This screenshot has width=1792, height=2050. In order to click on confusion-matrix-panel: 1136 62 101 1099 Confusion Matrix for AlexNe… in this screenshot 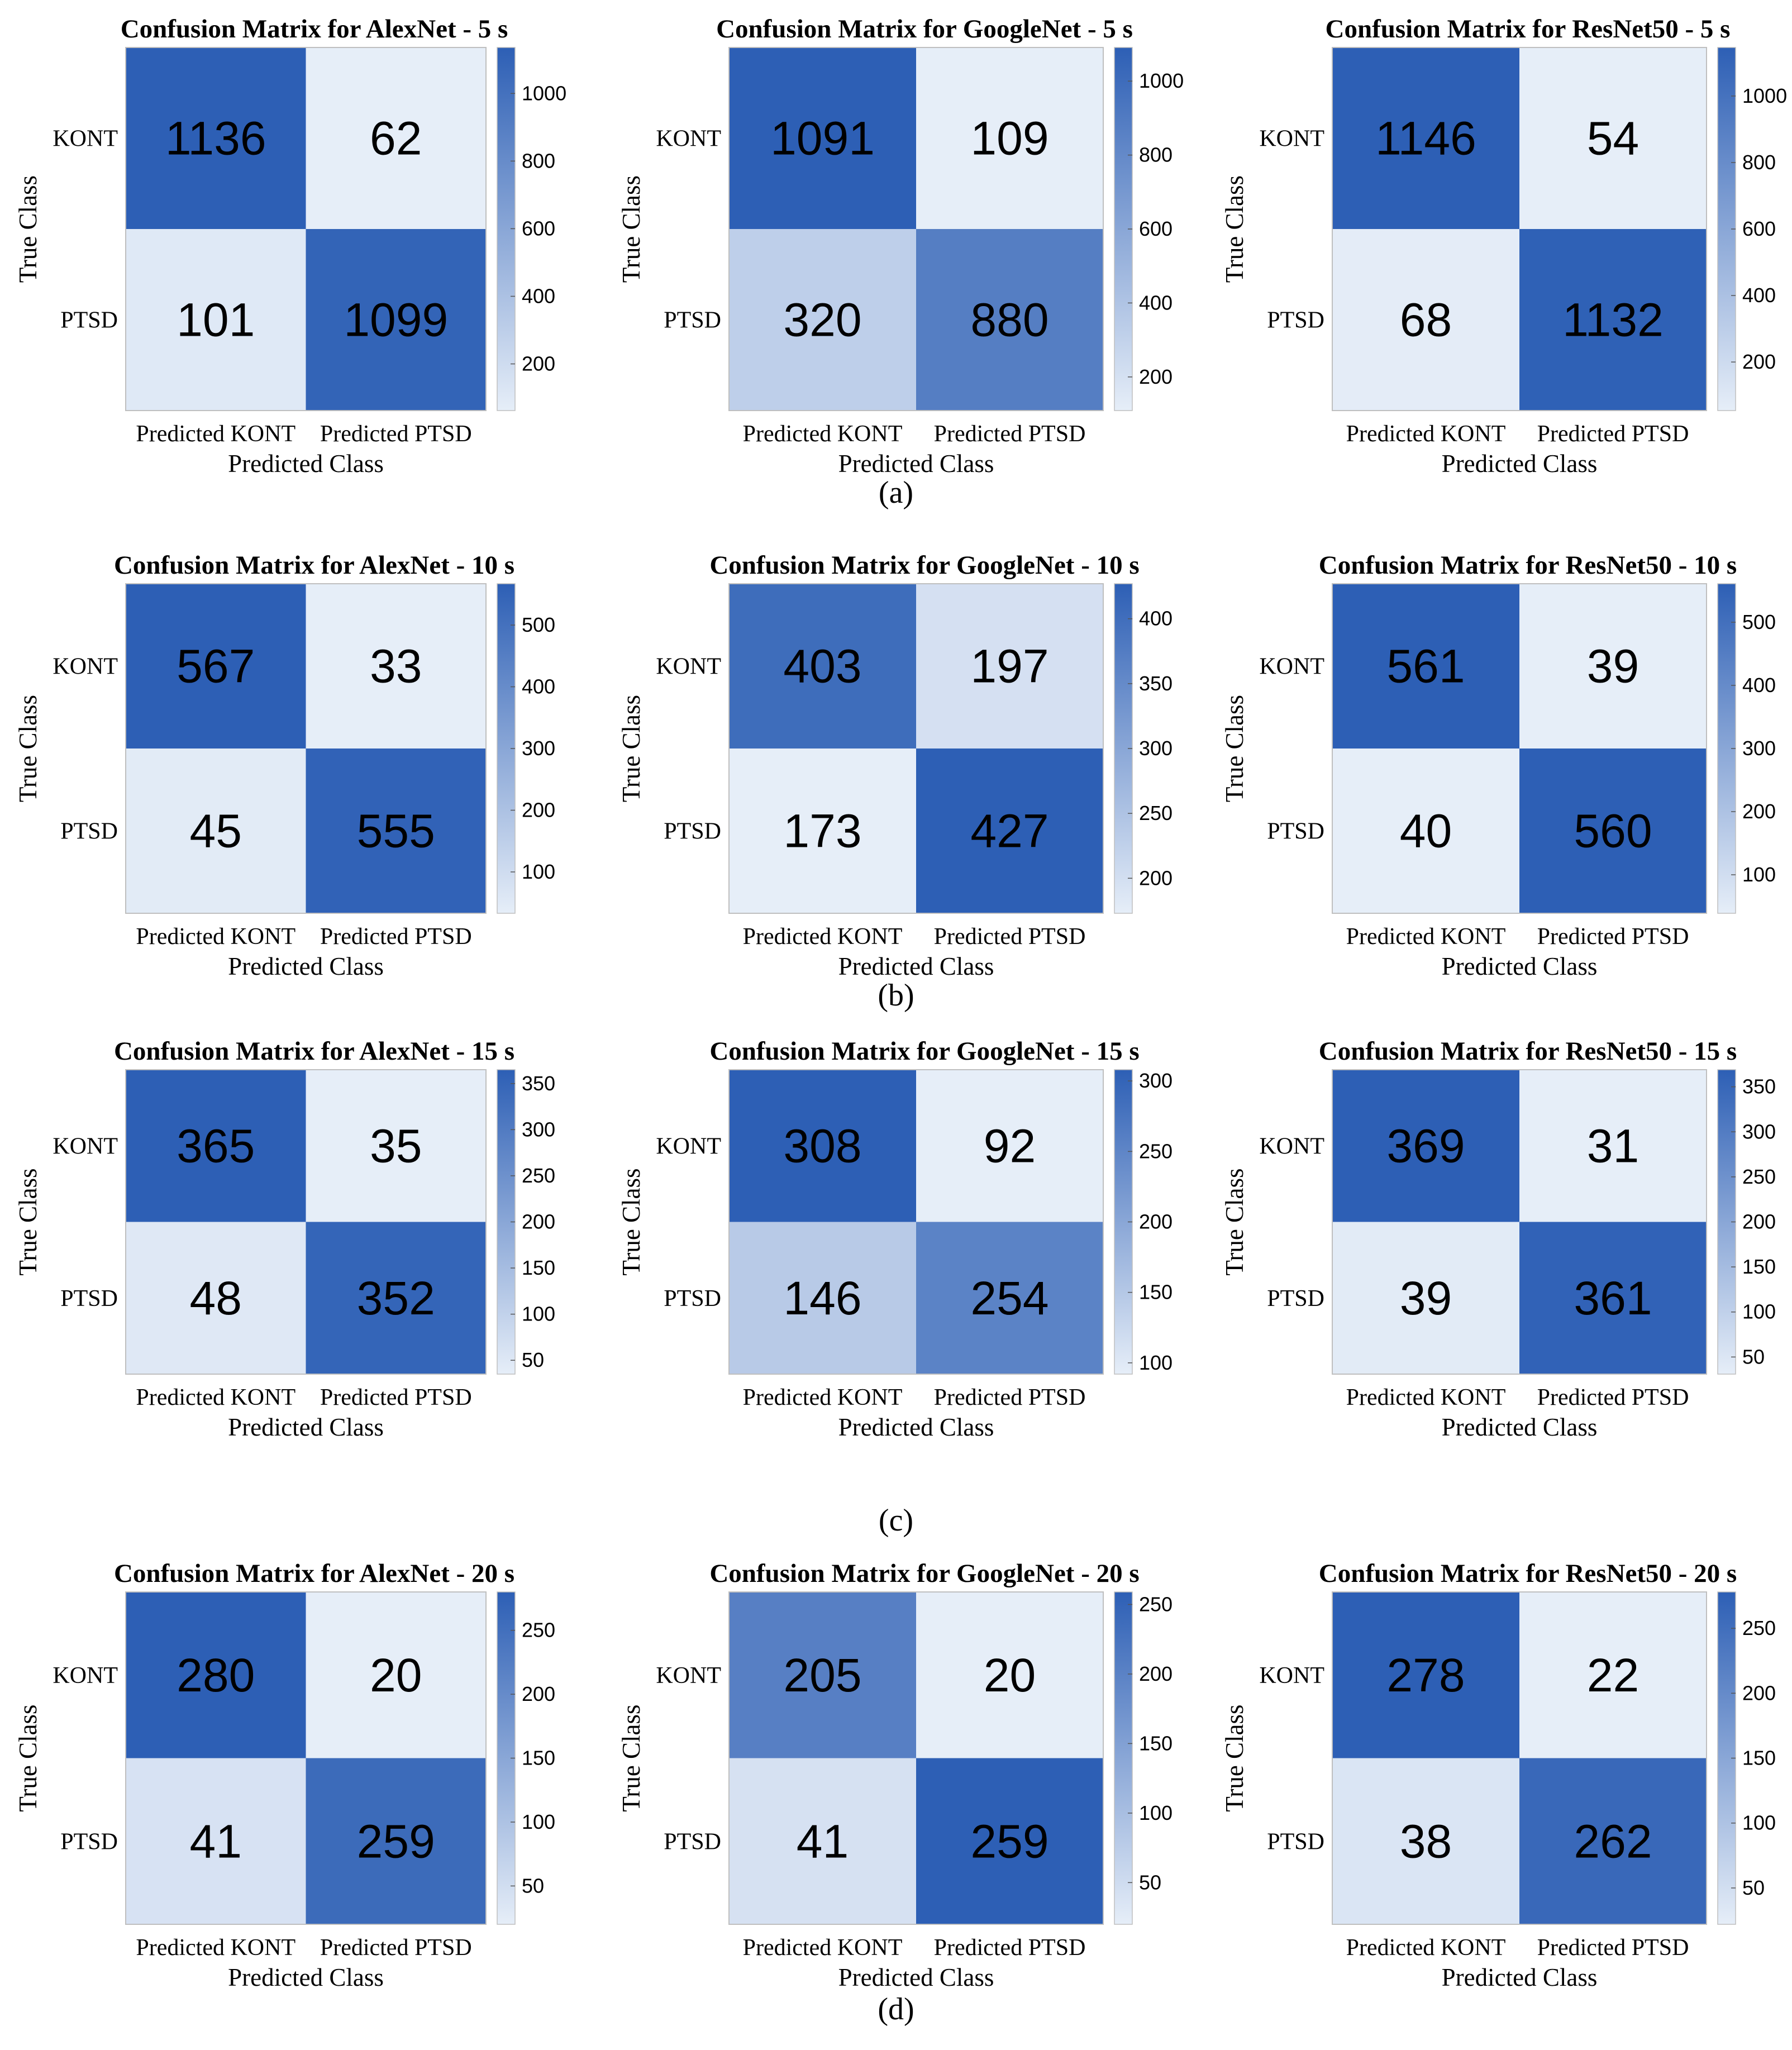, I will do `click(290, 247)`.